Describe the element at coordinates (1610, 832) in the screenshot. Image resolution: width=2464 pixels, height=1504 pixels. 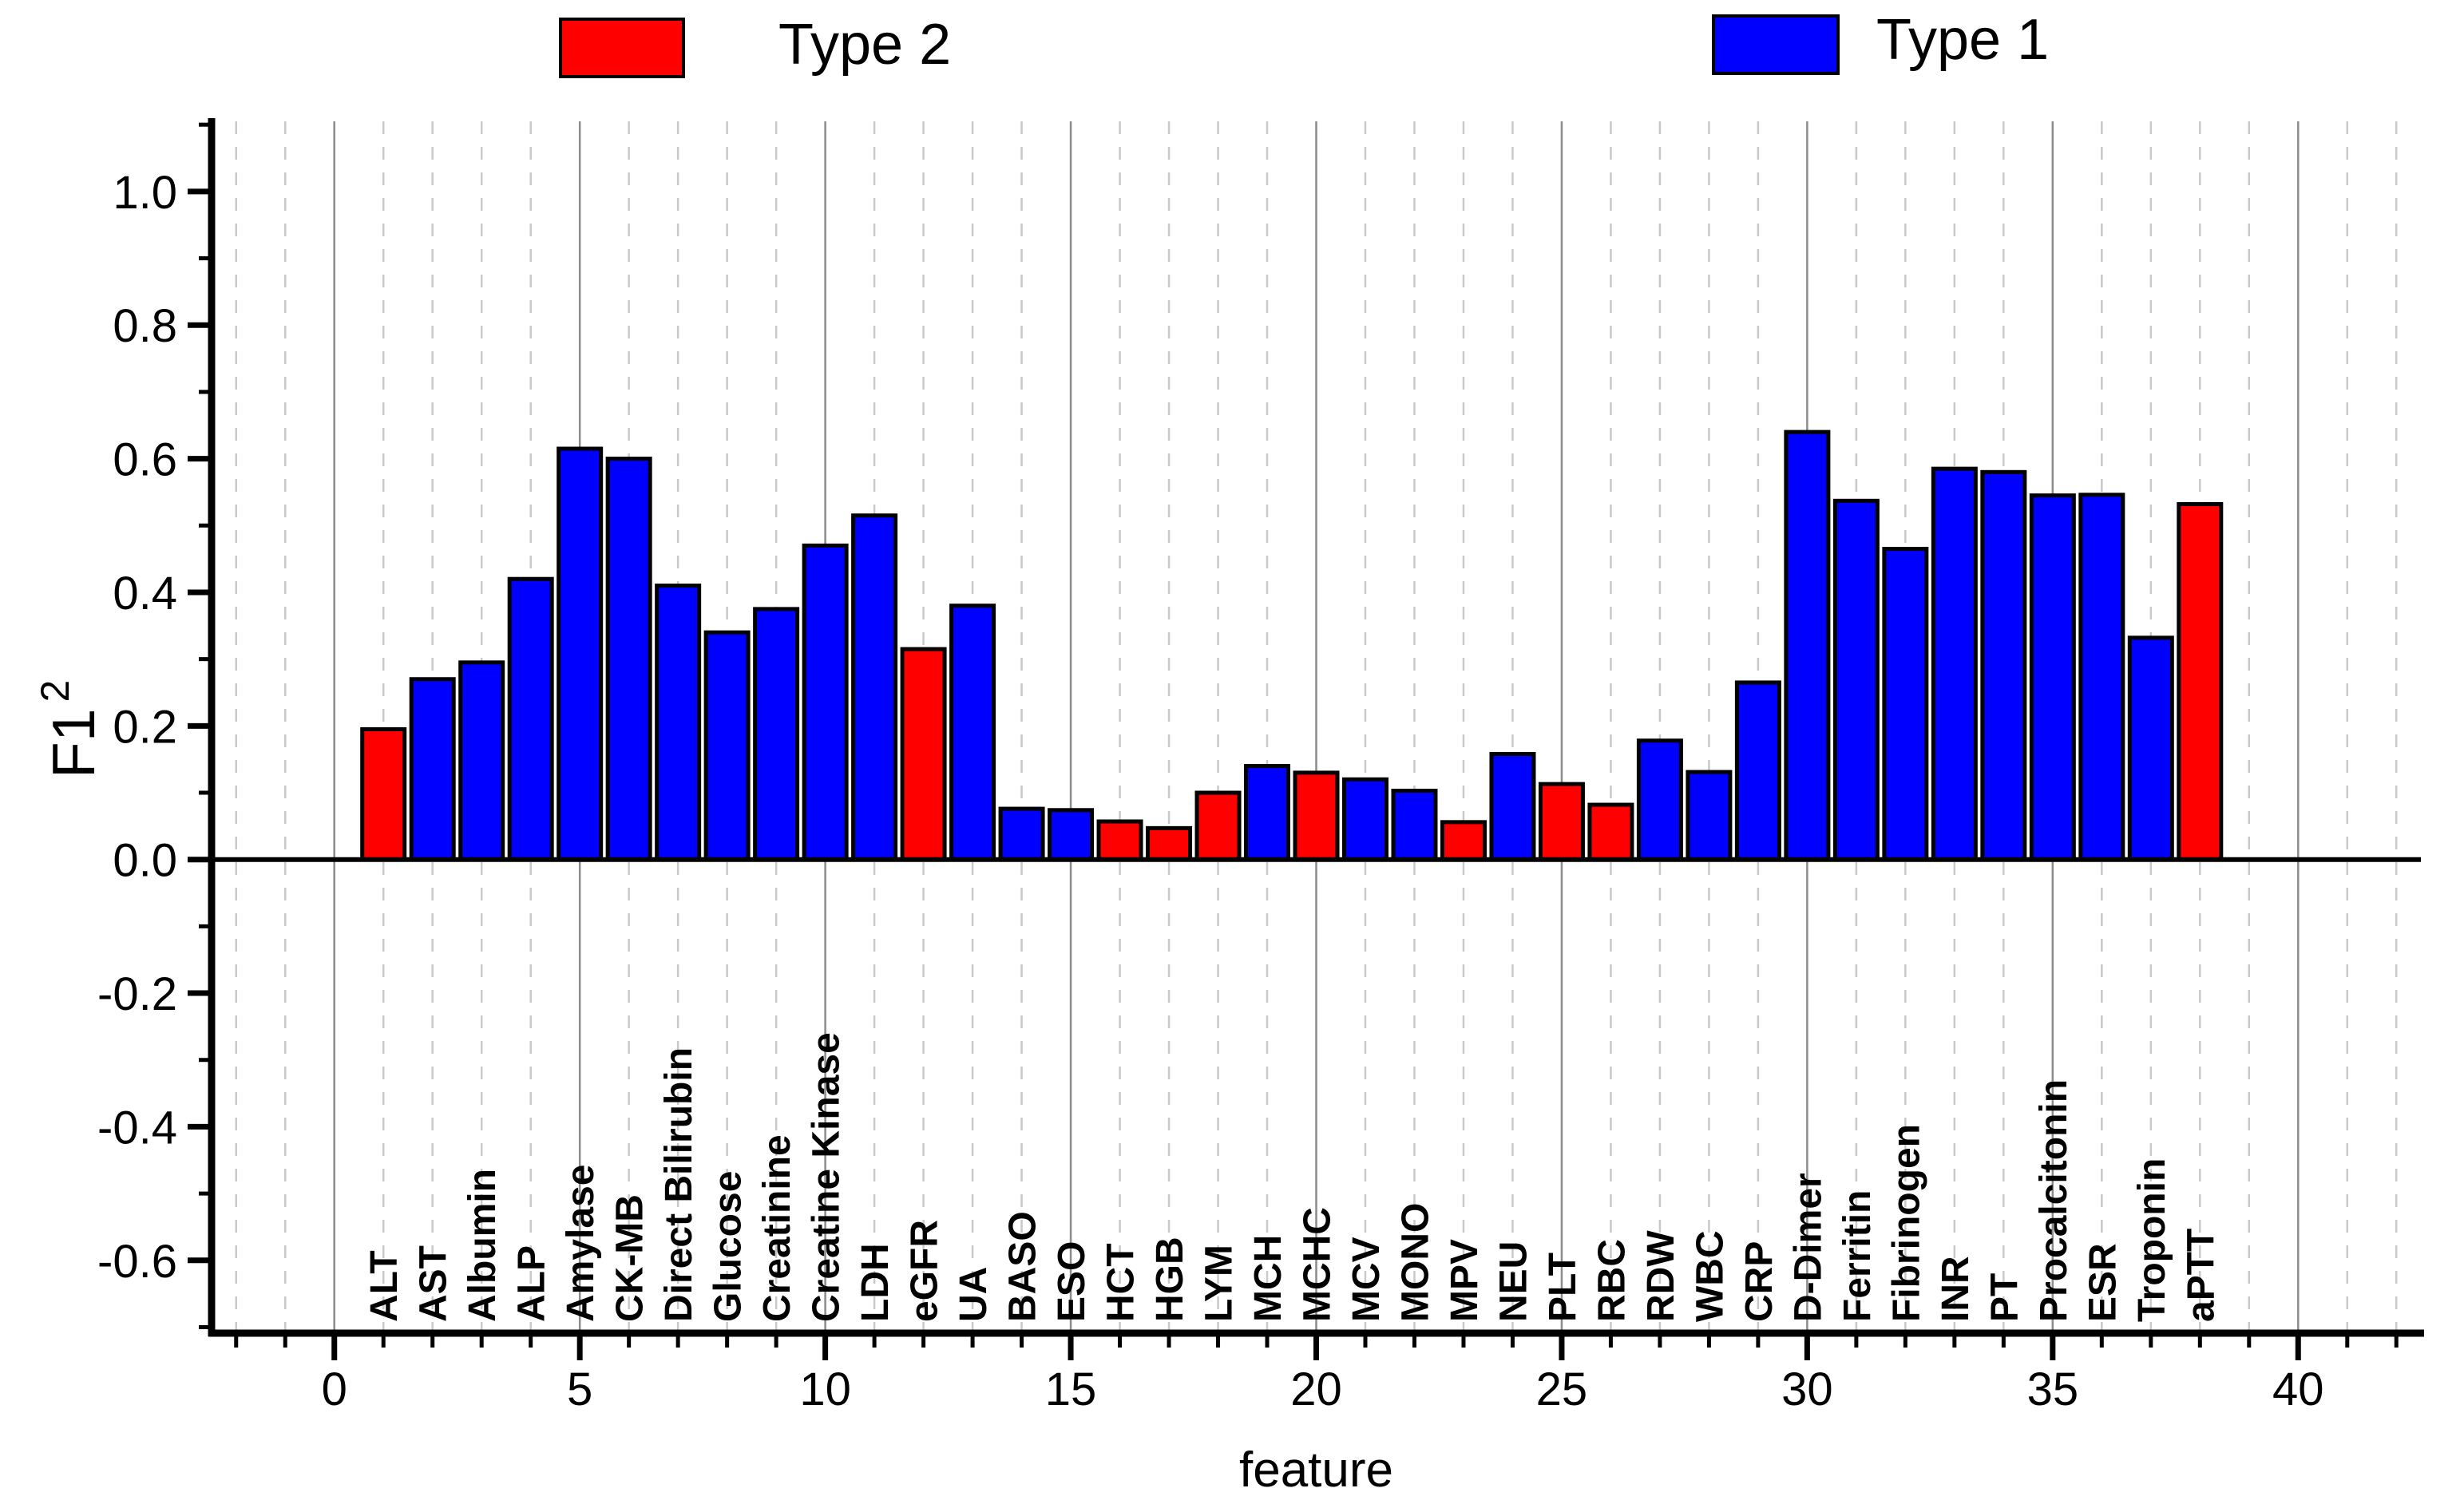
I see `bar-rbc` at that location.